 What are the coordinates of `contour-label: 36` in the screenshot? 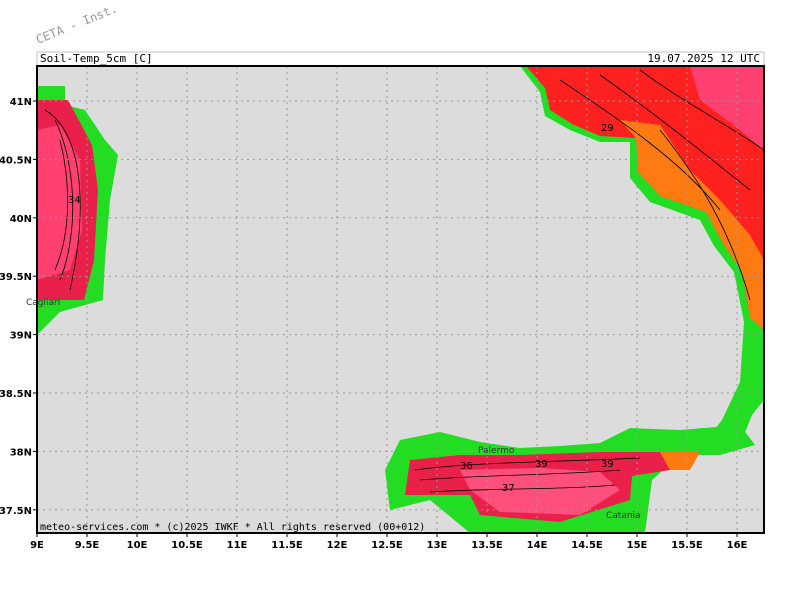 It's located at (466, 466).